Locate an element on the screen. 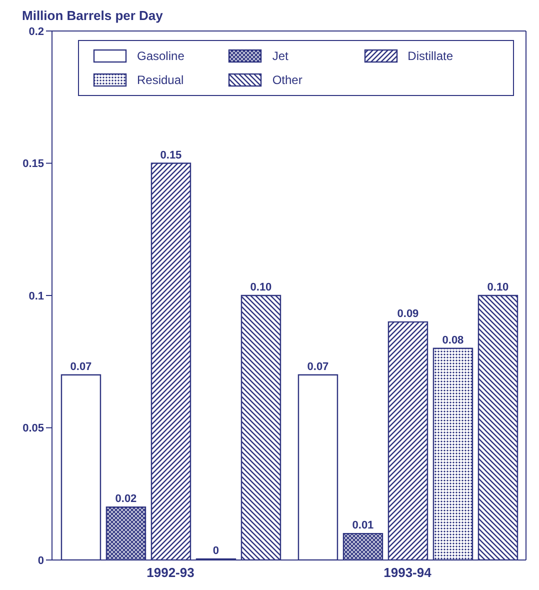  y-tick-label: 0.05 is located at coordinates (33, 428).